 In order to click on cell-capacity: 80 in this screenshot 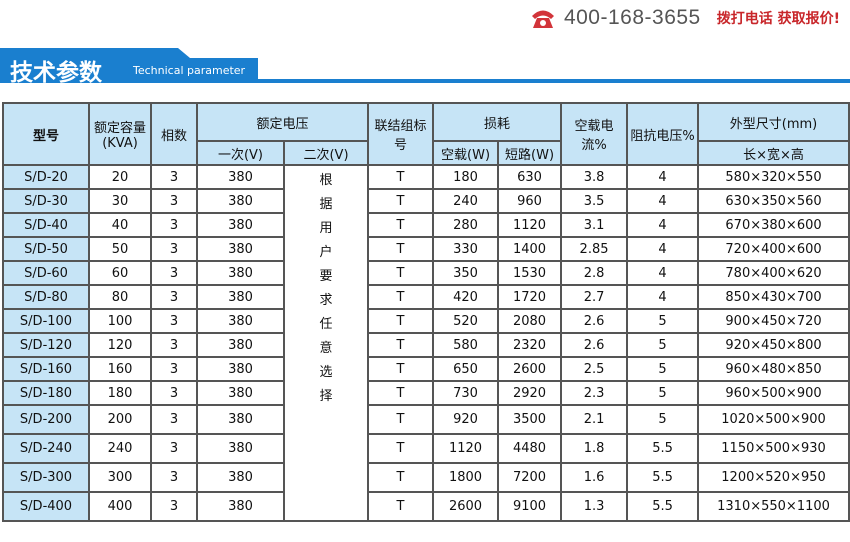, I will do `click(120, 297)`.